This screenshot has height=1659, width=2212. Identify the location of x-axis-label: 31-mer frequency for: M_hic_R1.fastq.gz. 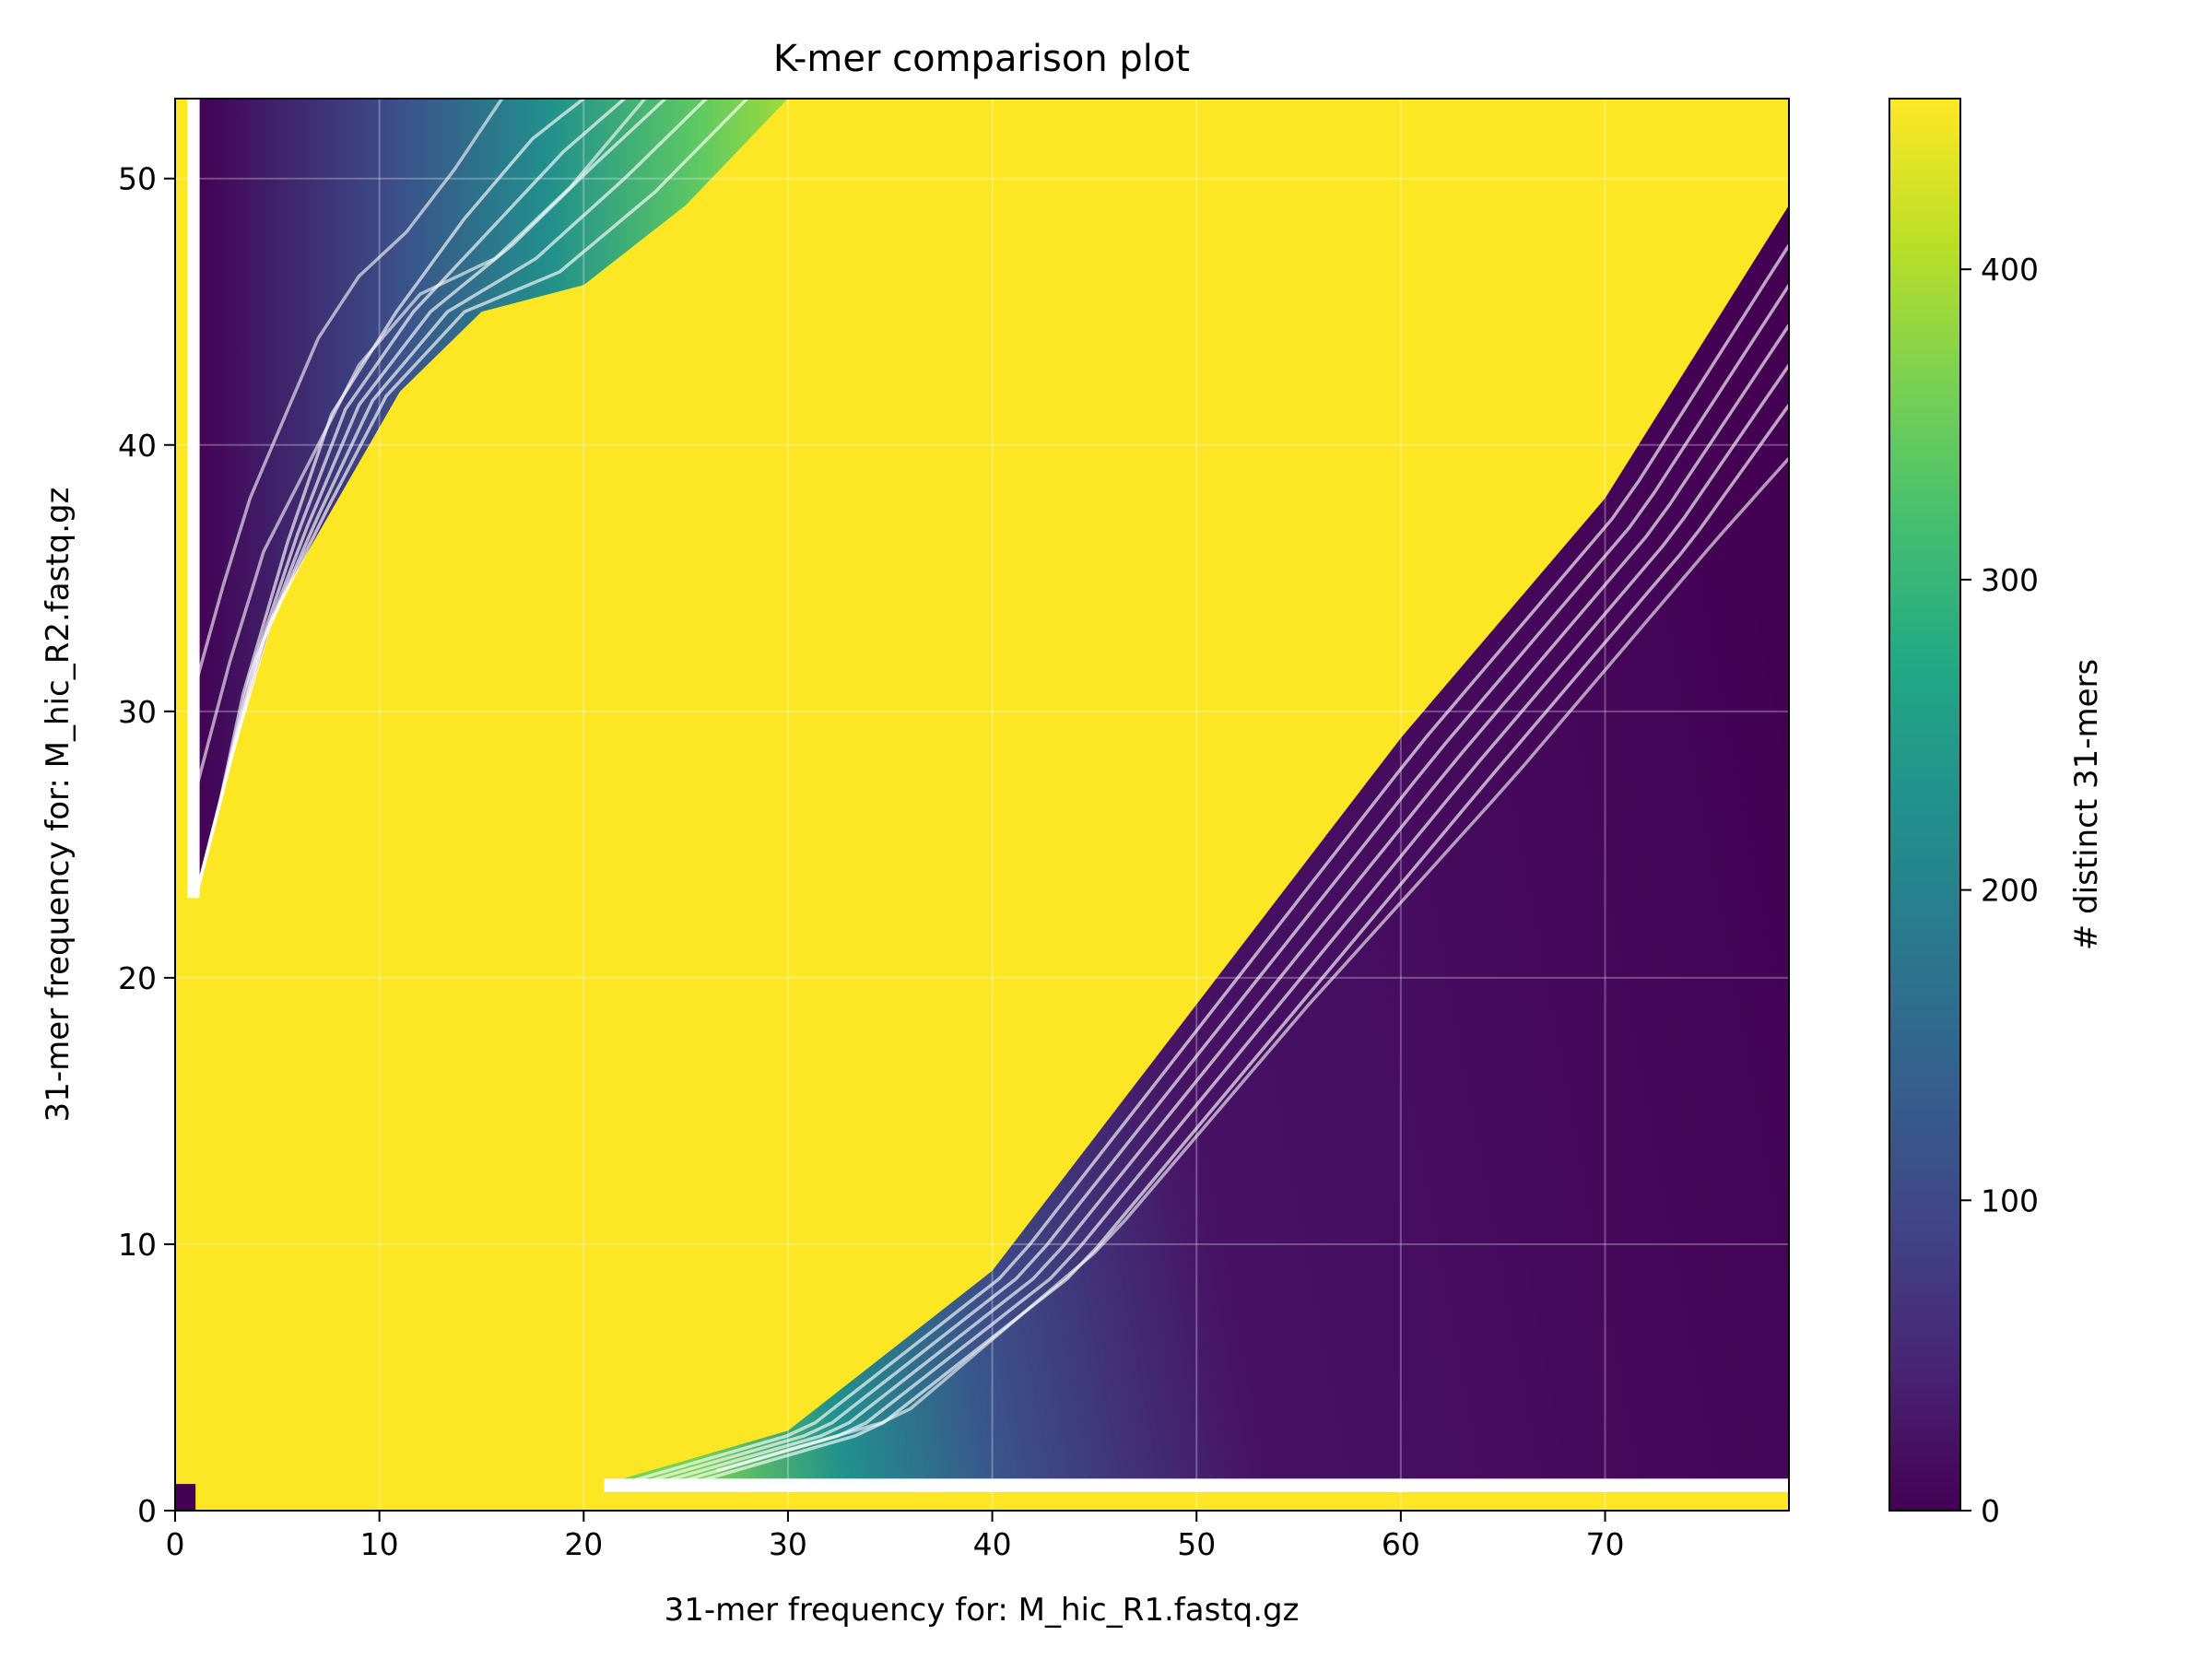
(982, 1610).